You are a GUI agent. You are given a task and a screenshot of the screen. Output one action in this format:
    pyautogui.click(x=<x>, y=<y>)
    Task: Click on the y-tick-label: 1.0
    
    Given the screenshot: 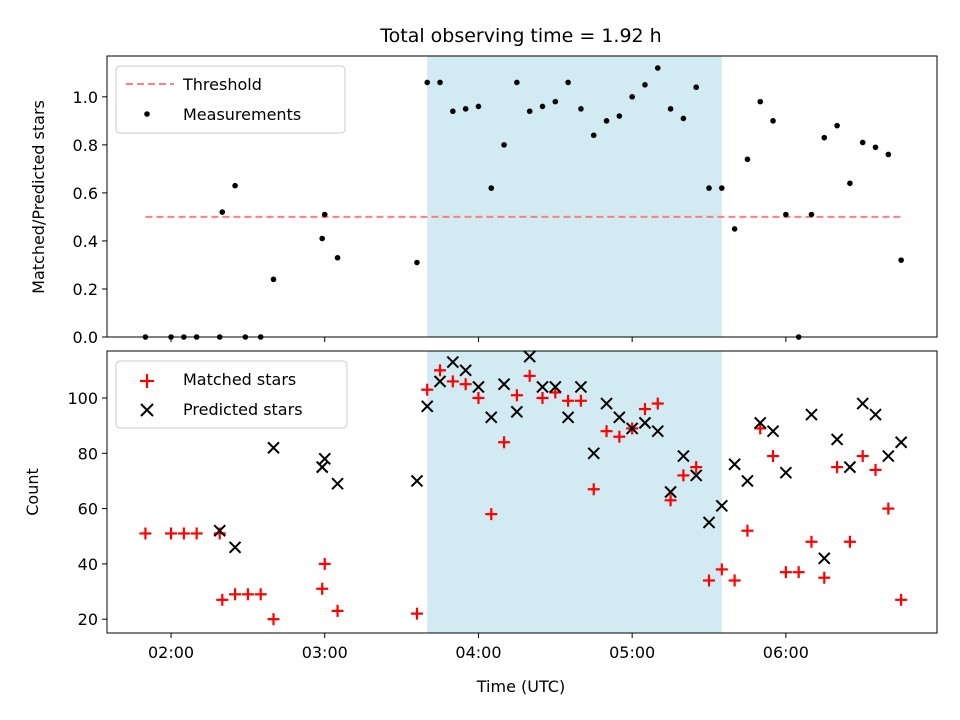 What is the action you would take?
    pyautogui.click(x=85, y=97)
    